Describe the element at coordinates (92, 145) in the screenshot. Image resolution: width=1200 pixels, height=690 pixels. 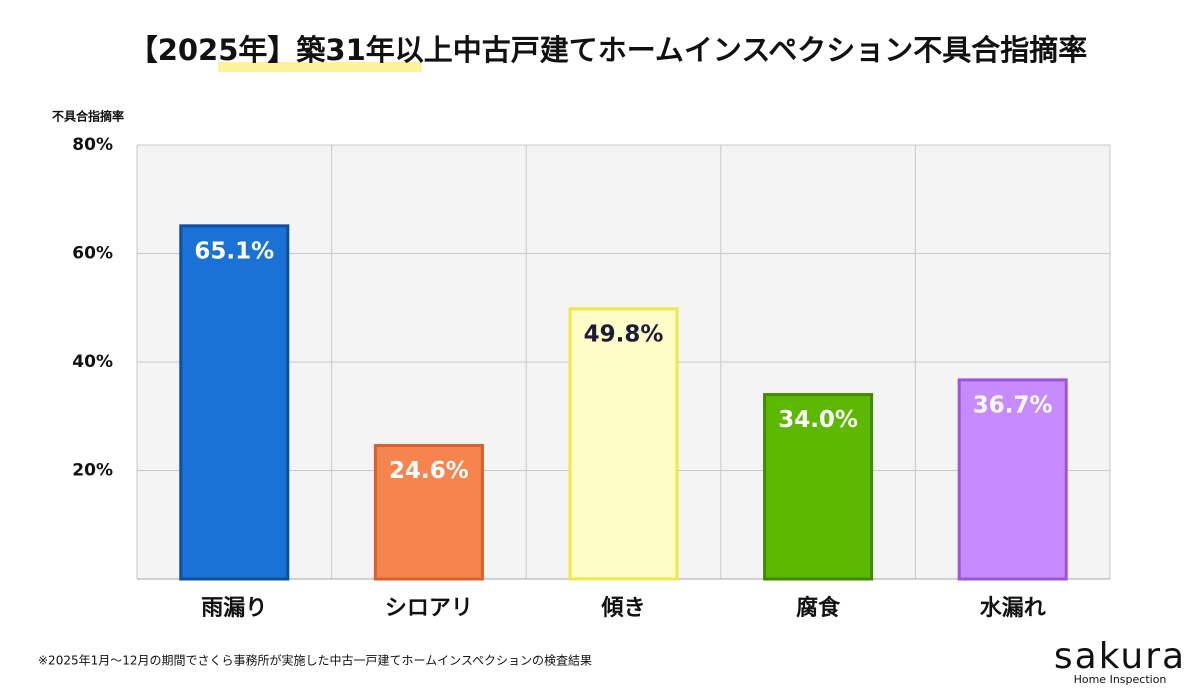
I see `y-tick-label: 80%` at that location.